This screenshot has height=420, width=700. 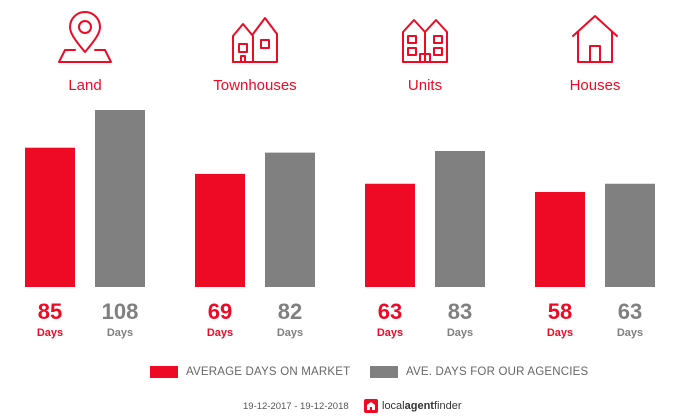 I want to click on brand-text: localagentfinder, so click(x=422, y=406).